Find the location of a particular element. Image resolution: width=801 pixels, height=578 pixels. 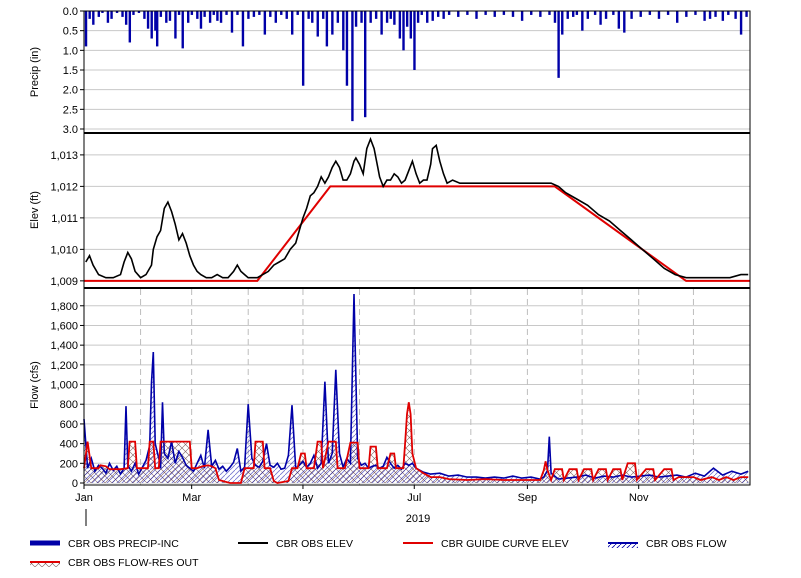

x-axis-year-label: 2019 is located at coordinates (418, 519).